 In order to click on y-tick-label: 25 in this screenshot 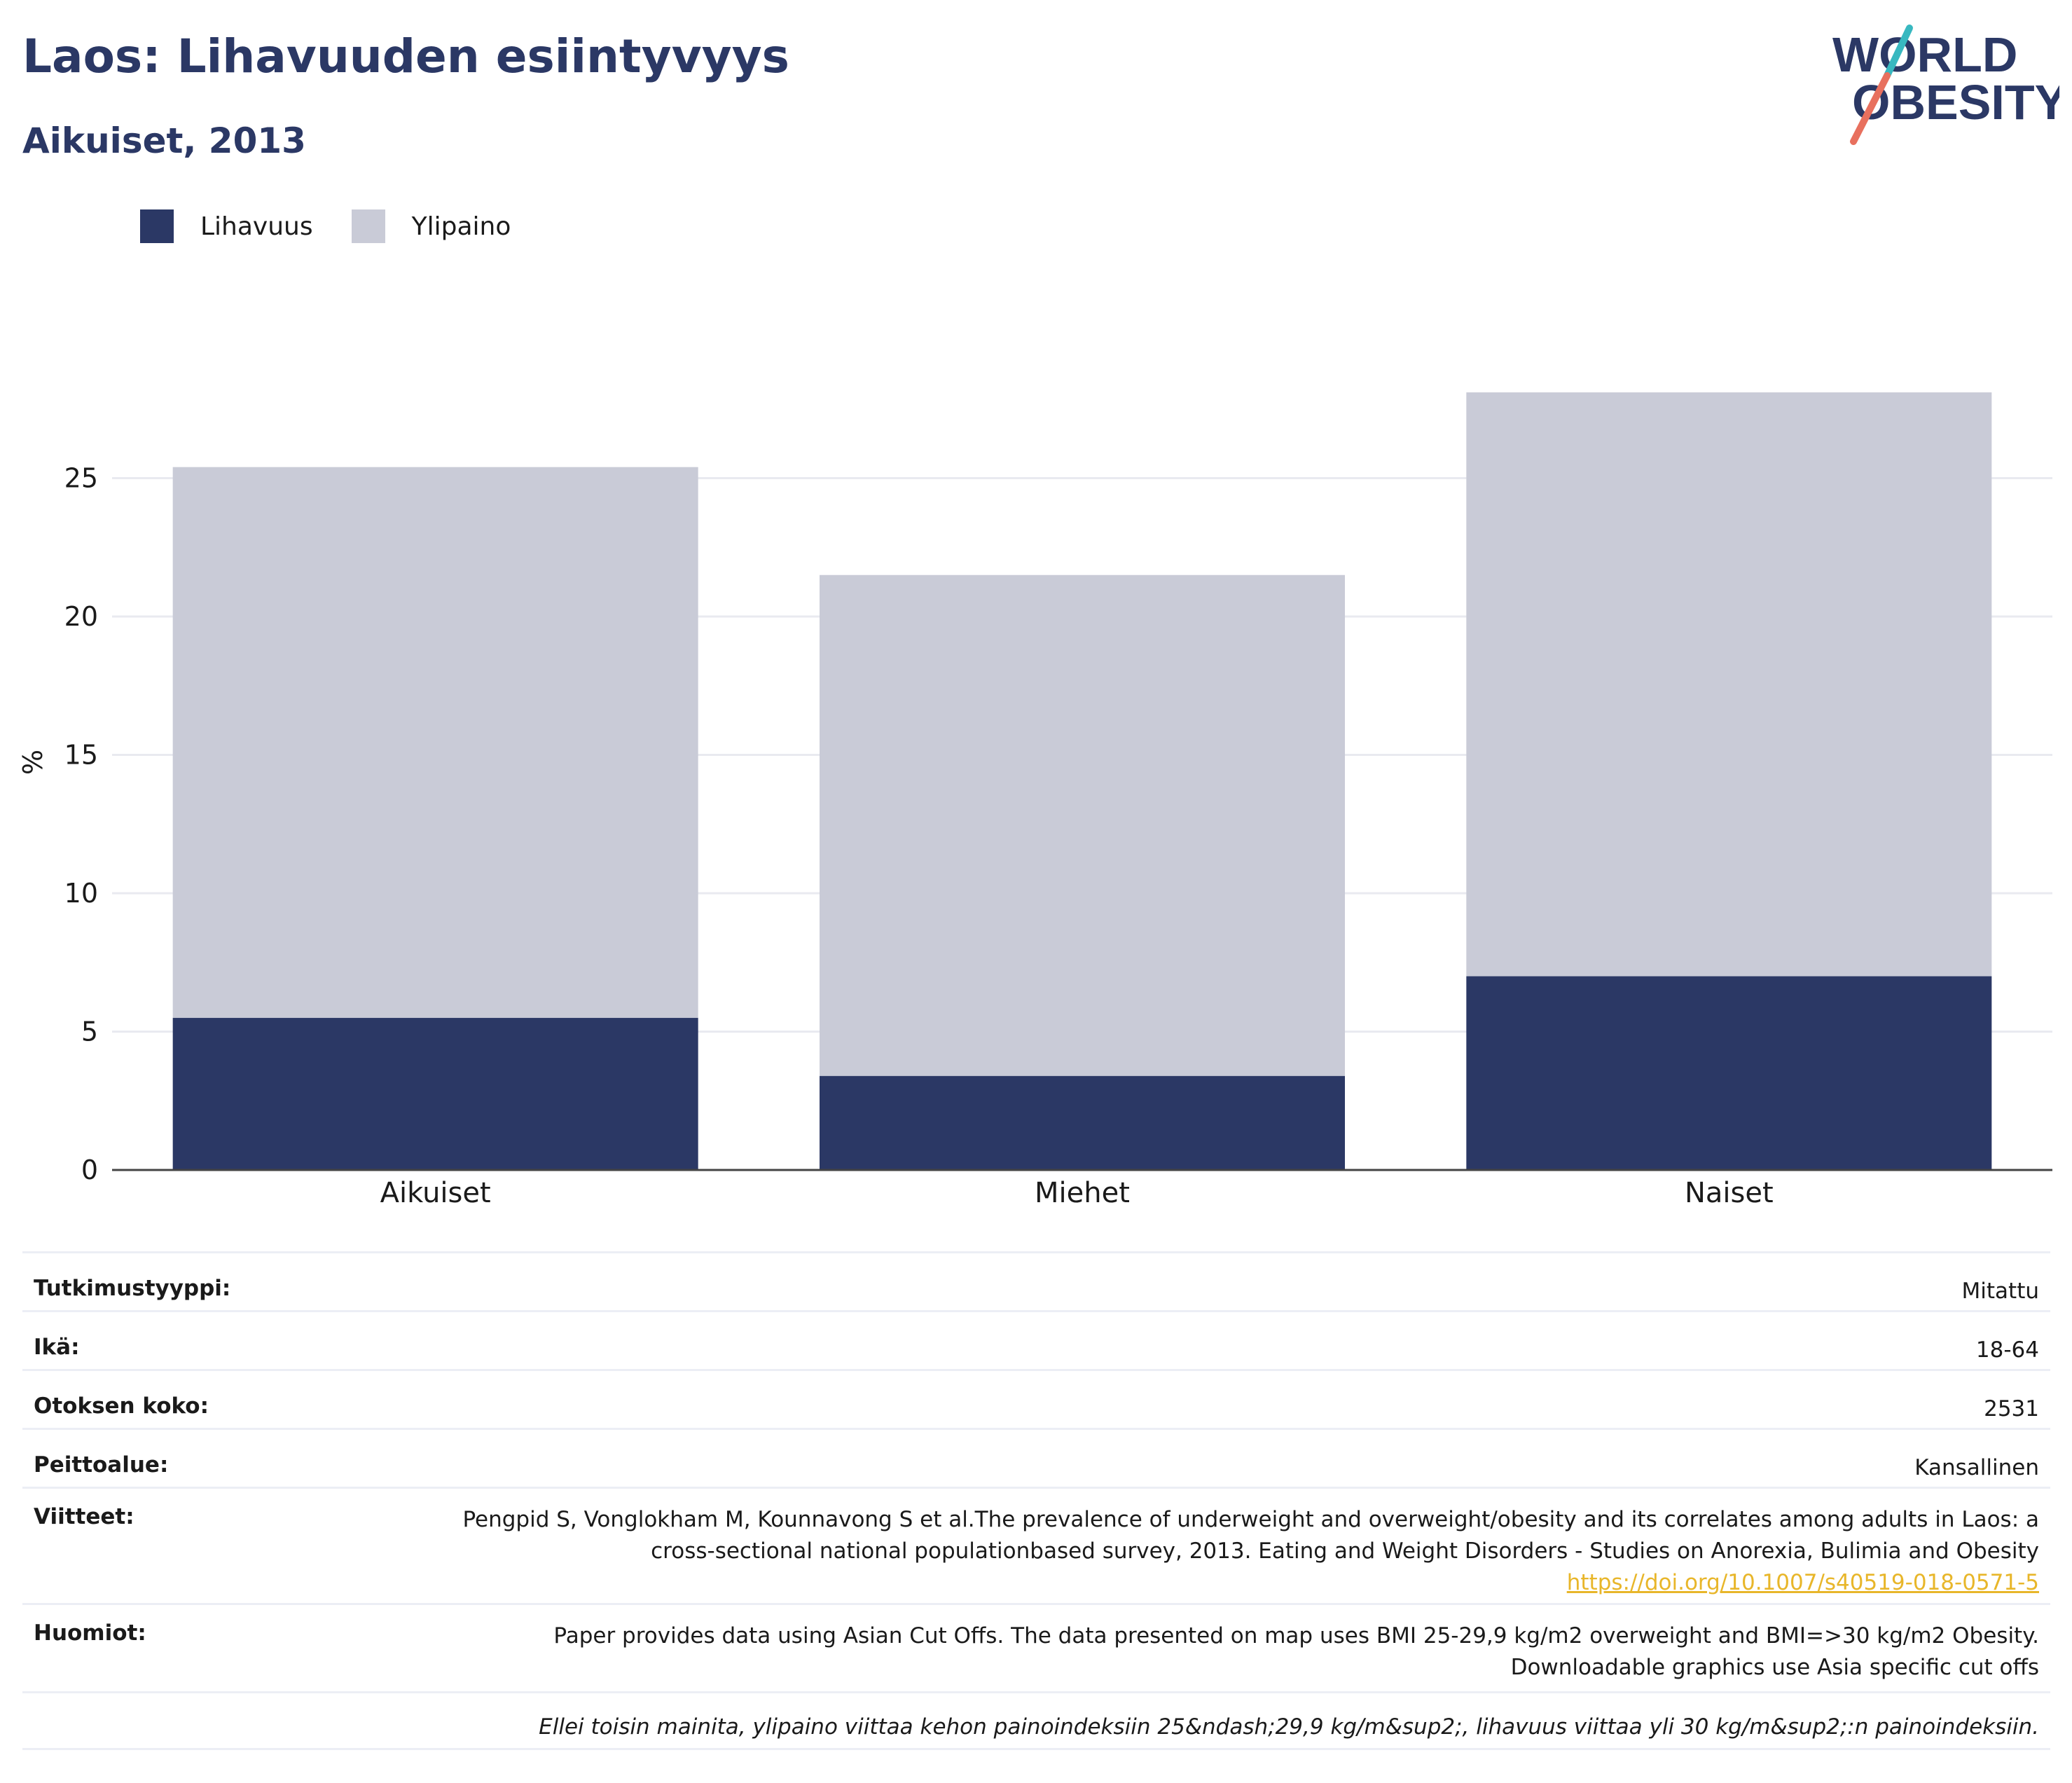, I will do `click(81, 478)`.